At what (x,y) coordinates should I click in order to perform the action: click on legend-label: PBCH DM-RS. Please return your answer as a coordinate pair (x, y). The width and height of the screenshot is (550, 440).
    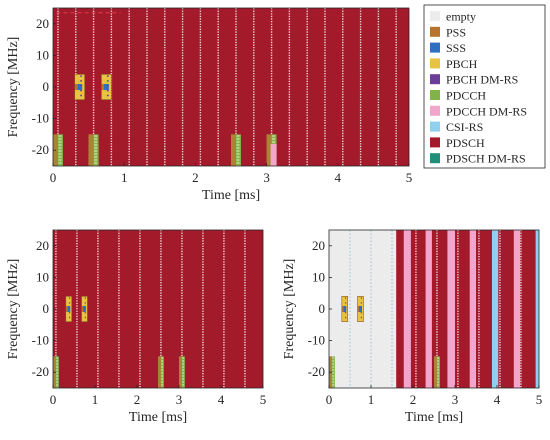
    Looking at the image, I should click on (482, 80).